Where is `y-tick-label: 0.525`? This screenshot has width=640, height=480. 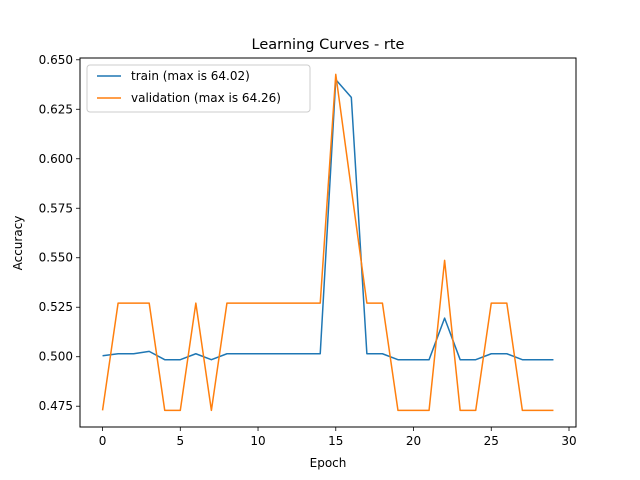
y-tick-label: 0.525 is located at coordinates (56, 307).